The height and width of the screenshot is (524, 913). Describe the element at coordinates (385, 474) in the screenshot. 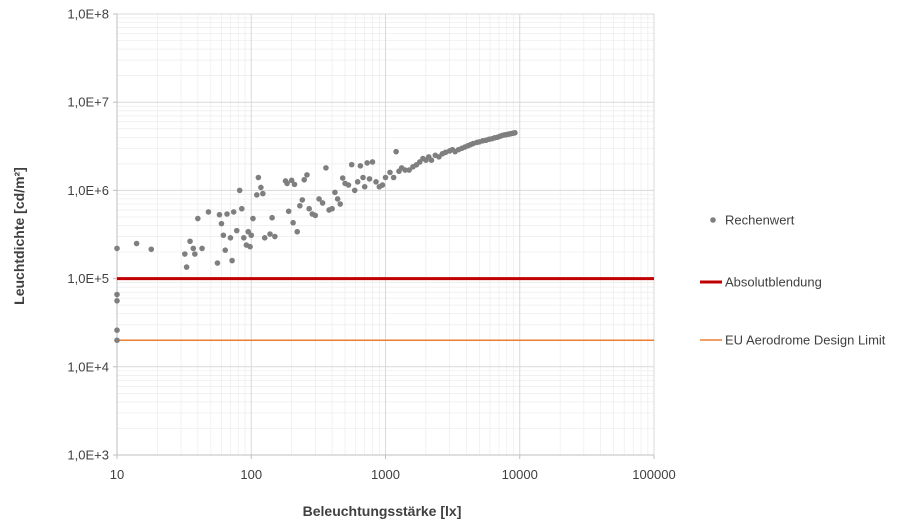

I see `x-tick-label: 1000` at that location.